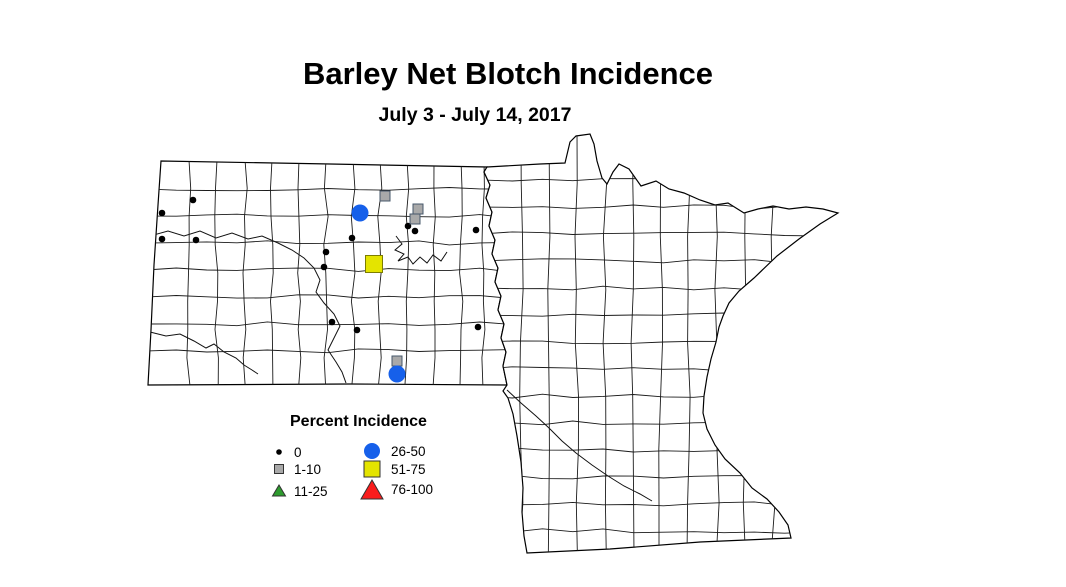  I want to click on incidence-points-layer, so click(320, 286).